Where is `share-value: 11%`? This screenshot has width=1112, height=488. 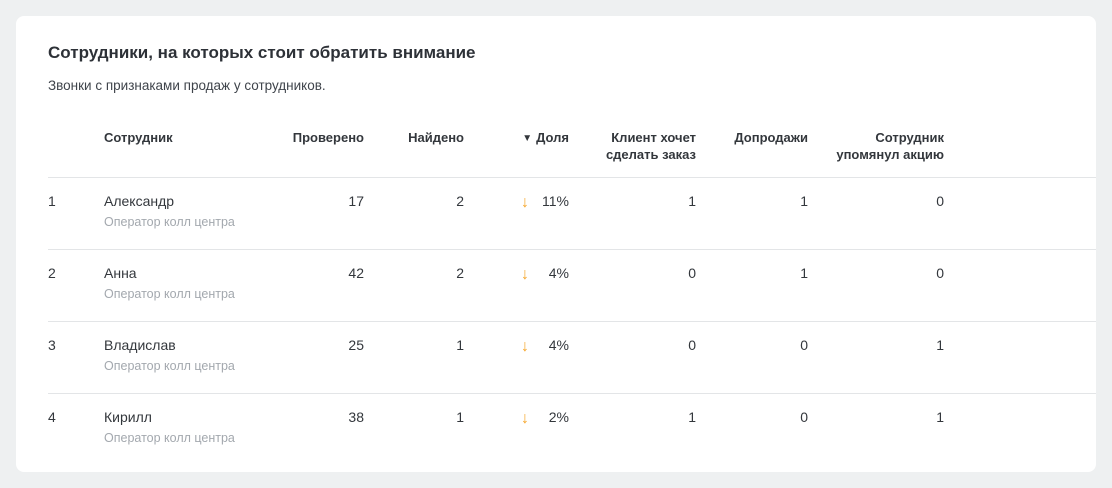
share-value: 11% is located at coordinates (555, 201).